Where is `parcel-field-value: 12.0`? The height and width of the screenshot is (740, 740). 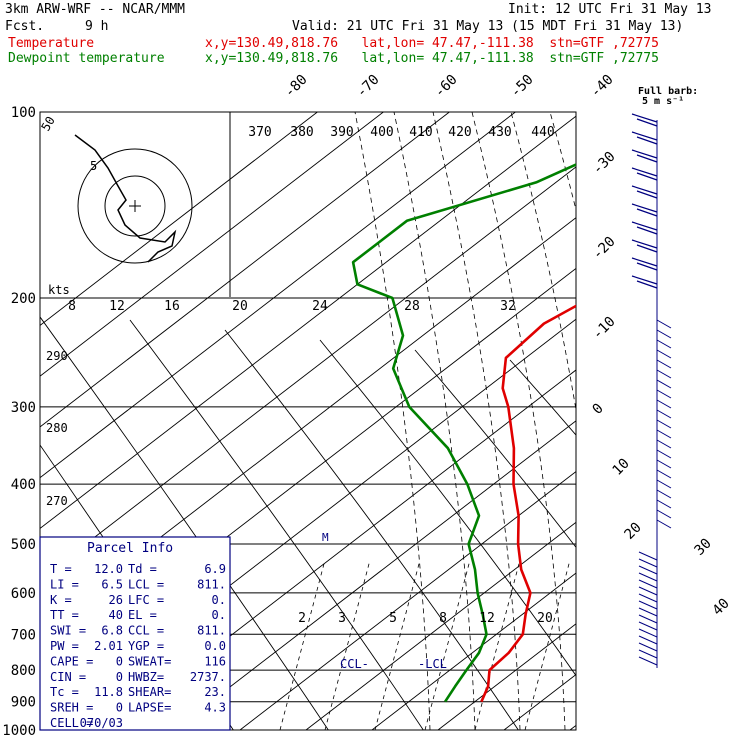
parcel-field-value: 12.0 is located at coordinates (108, 569).